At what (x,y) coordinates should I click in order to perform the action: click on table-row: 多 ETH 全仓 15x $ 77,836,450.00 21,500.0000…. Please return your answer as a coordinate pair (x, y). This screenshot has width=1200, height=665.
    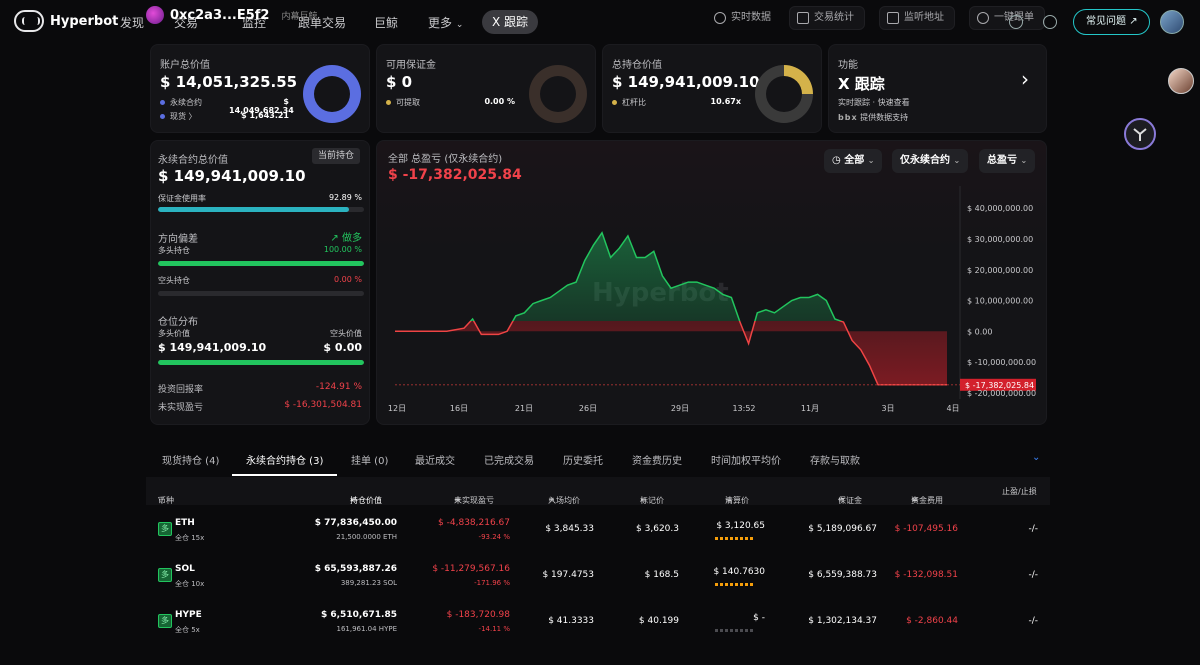
    Looking at the image, I should click on (598, 531).